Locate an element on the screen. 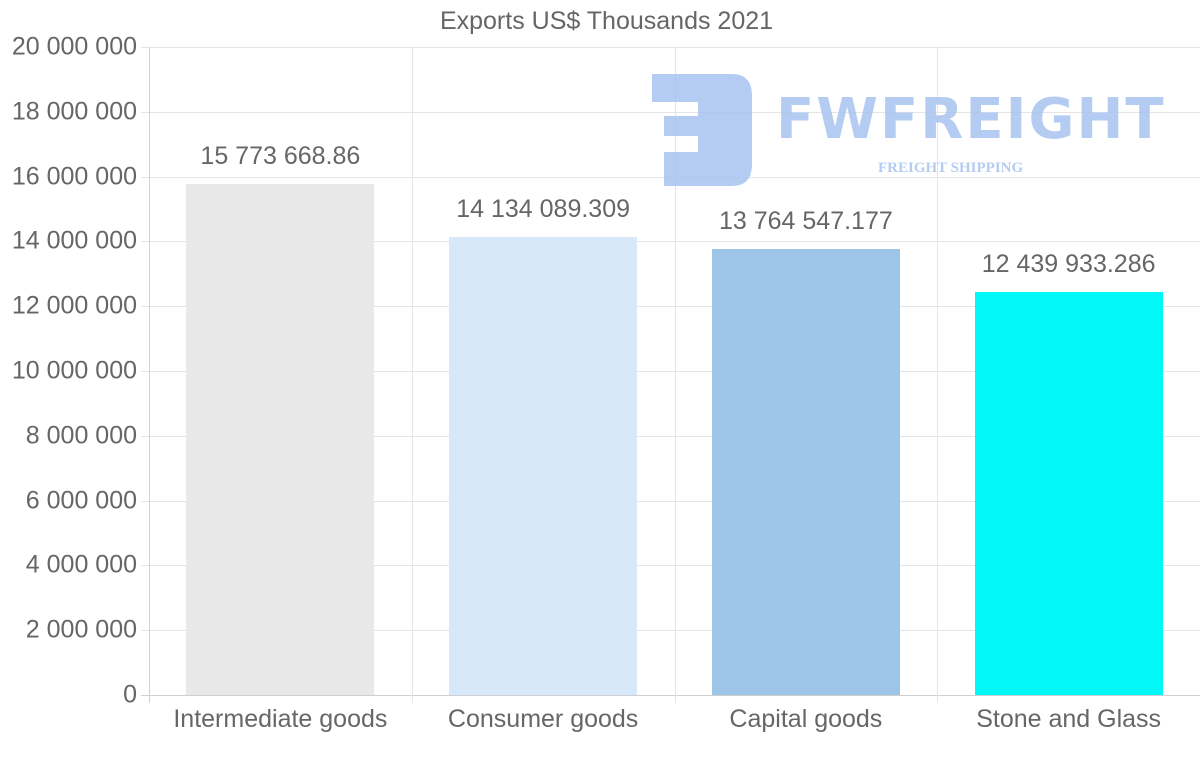 Image resolution: width=1200 pixels, height=763 pixels. bar-capital-goods is located at coordinates (805, 472).